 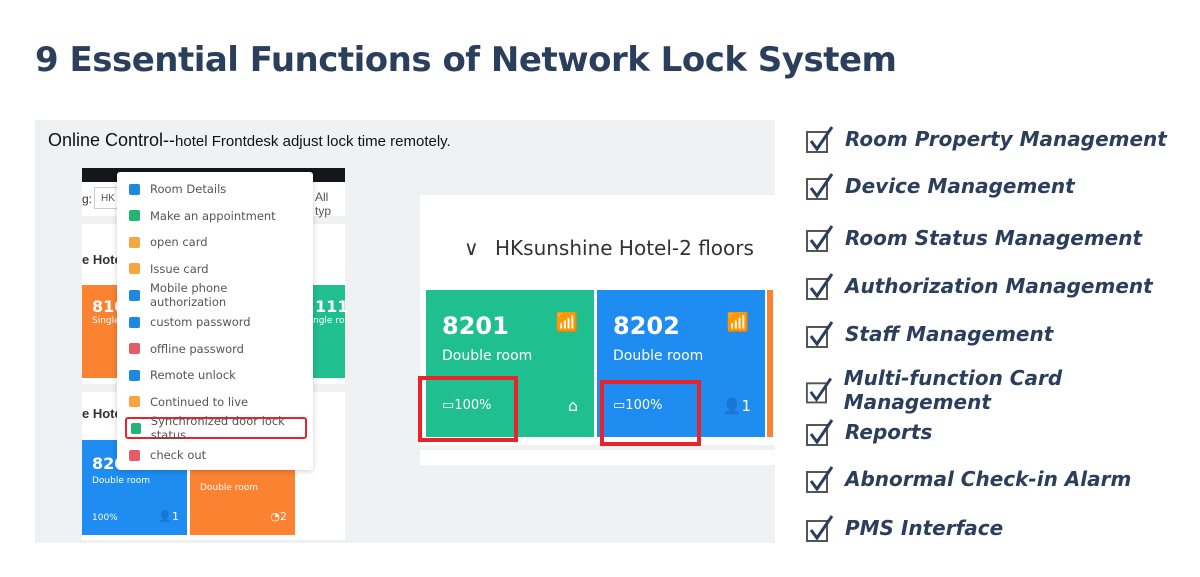 What do you see at coordinates (87, 199) in the screenshot?
I see `filter-label: g:` at bounding box center [87, 199].